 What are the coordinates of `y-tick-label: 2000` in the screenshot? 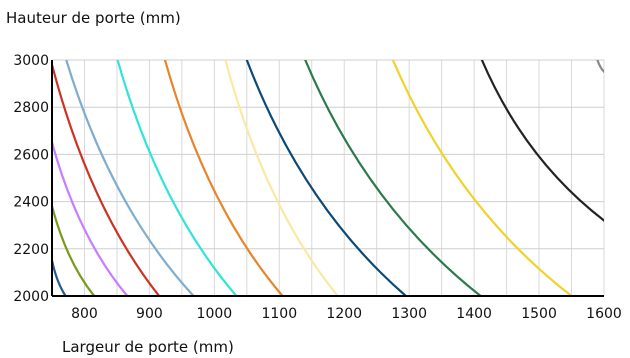 It's located at (31, 297).